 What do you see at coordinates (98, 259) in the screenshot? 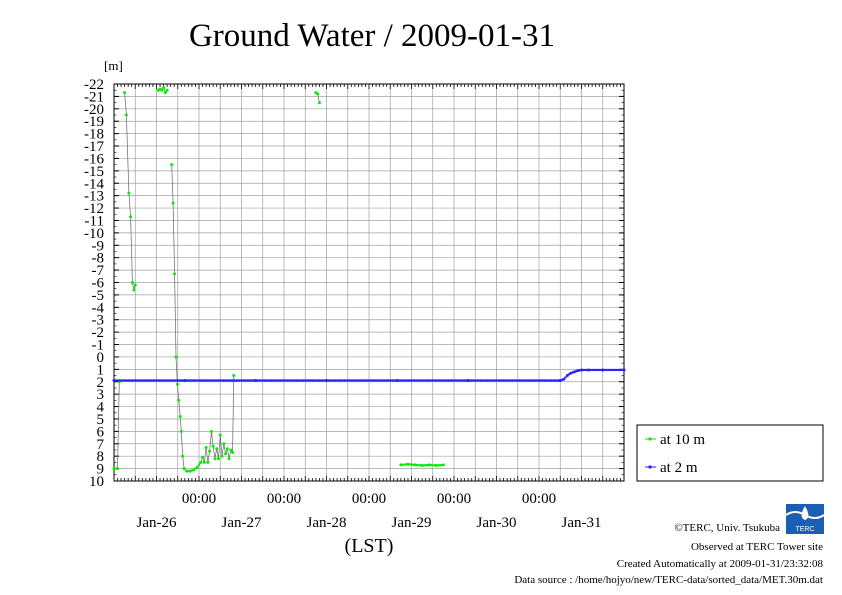
I see `y-tick-label: -8` at bounding box center [98, 259].